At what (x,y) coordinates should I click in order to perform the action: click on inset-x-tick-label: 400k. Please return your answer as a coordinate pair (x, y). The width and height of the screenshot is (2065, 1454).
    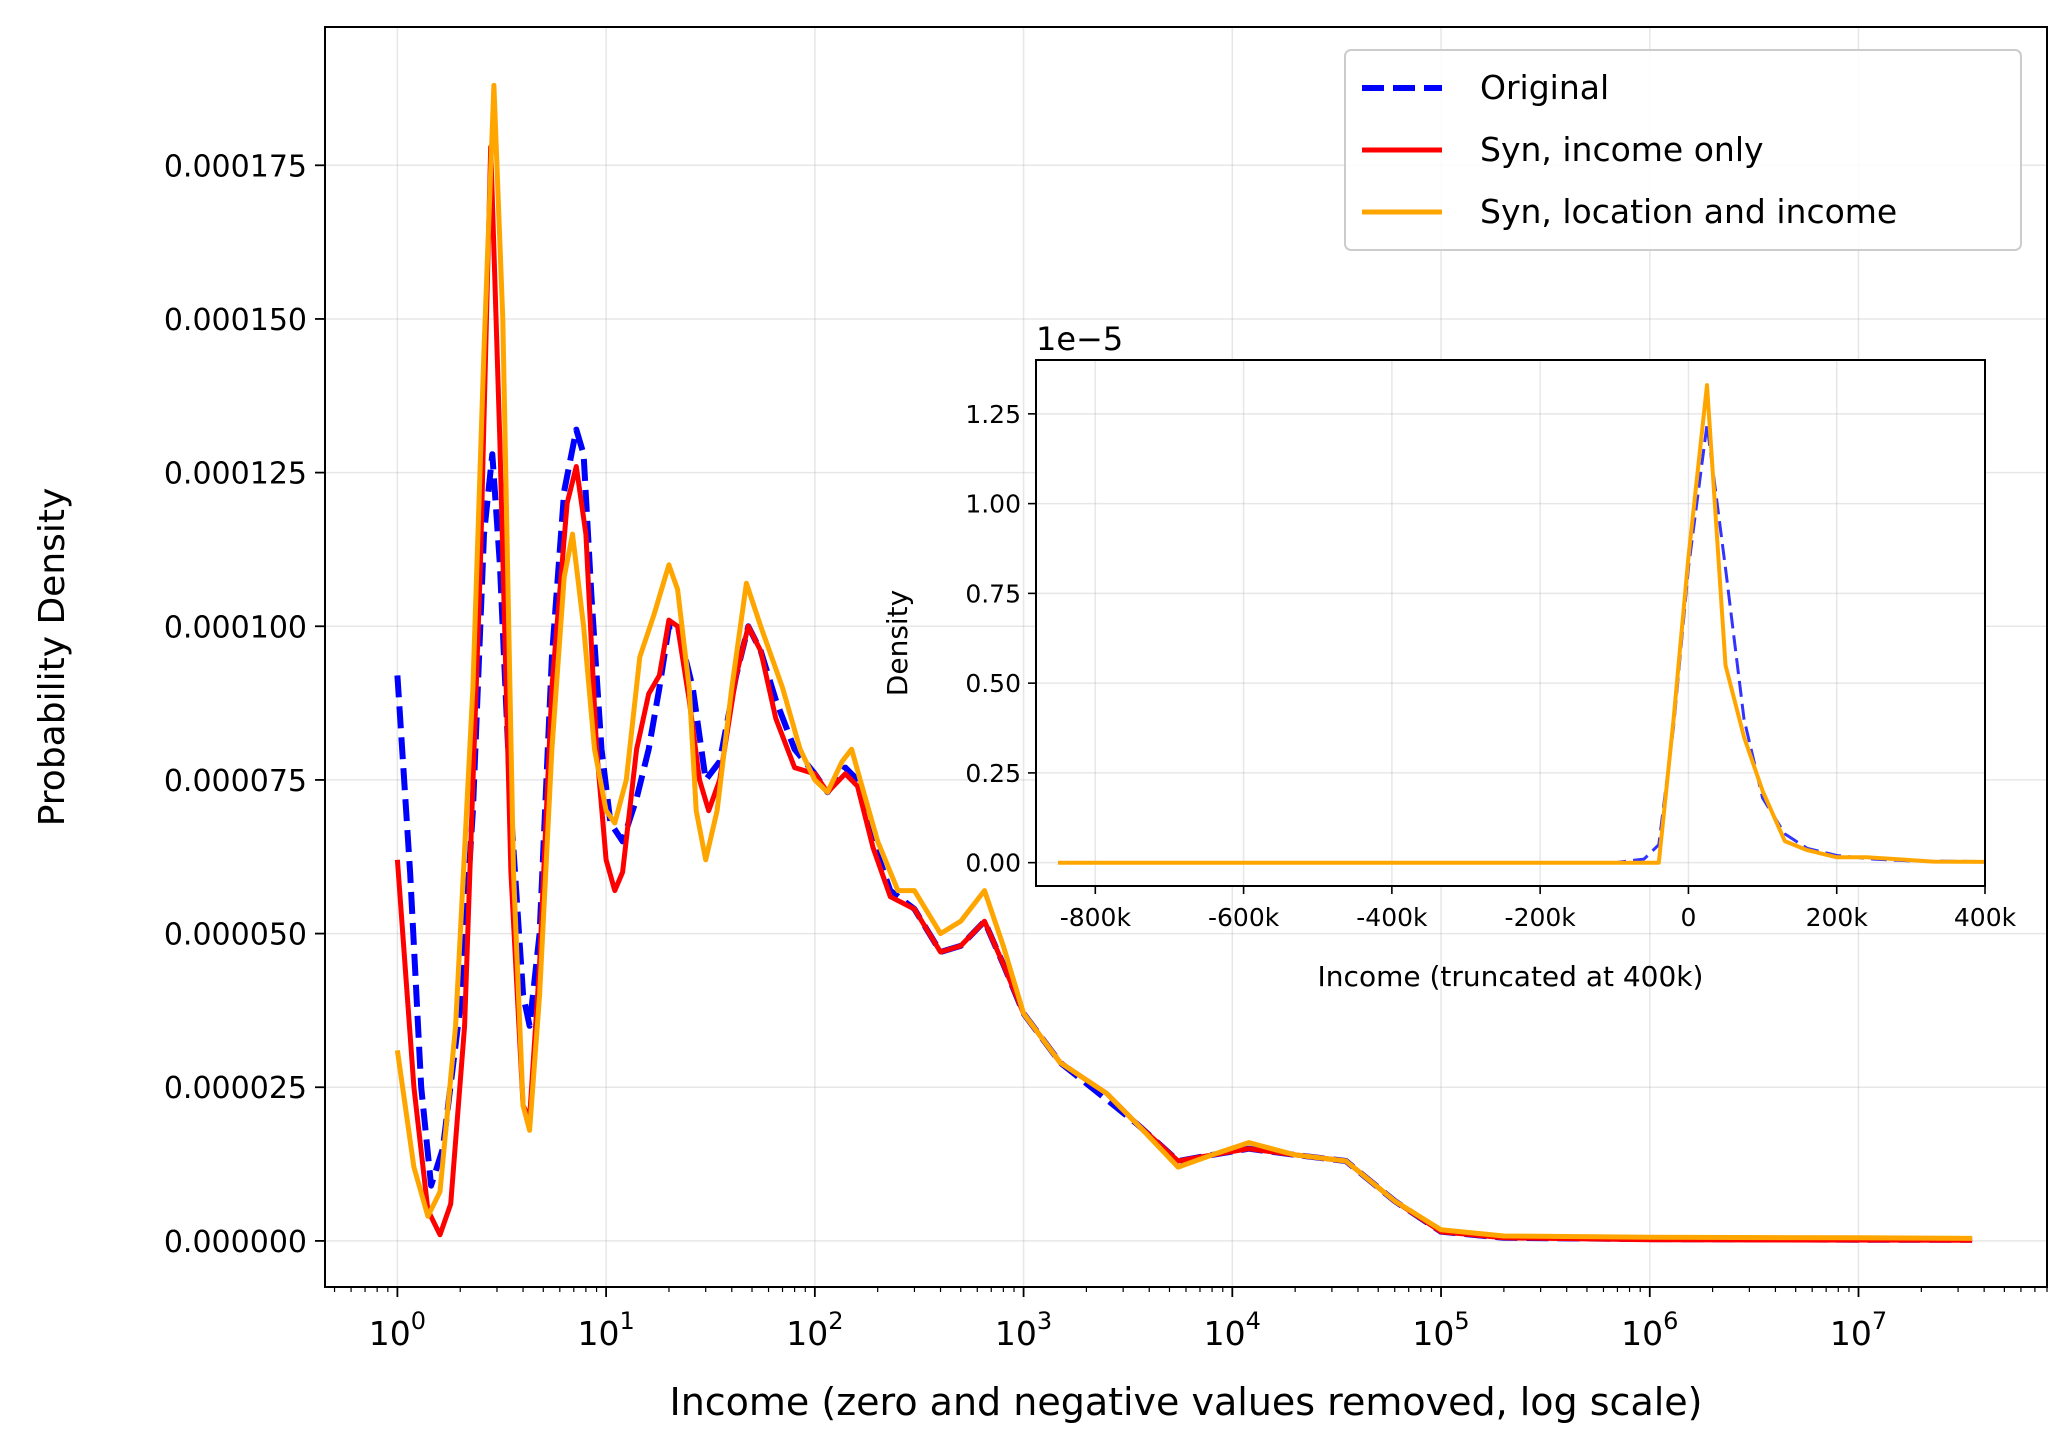
    Looking at the image, I should click on (1985, 917).